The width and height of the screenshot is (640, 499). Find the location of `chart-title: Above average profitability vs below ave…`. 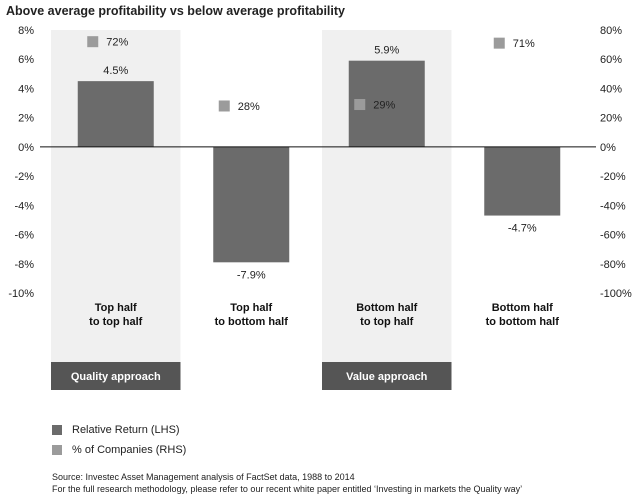

chart-title: Above average profitability vs below ave… is located at coordinates (175, 11).